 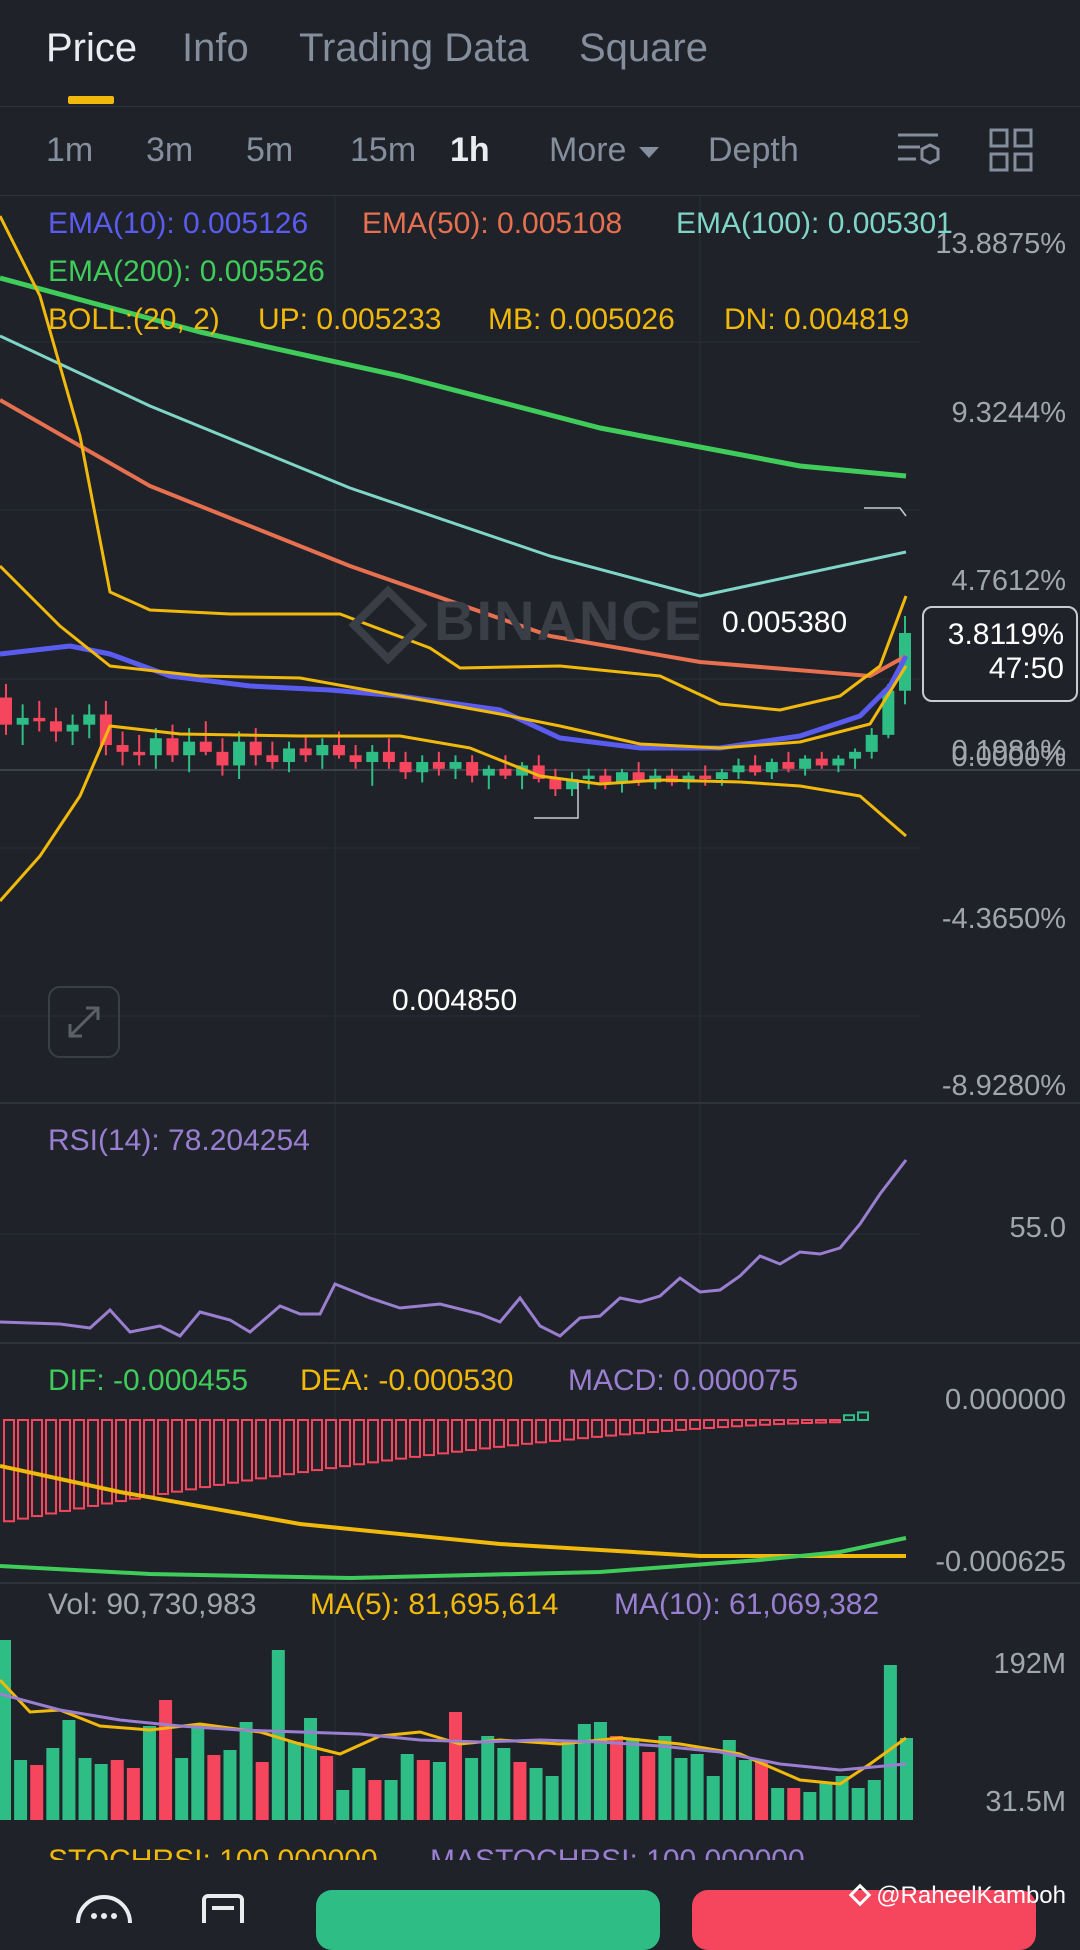 I want to click on price-axis-2: 9.3244%, so click(x=1009, y=413).